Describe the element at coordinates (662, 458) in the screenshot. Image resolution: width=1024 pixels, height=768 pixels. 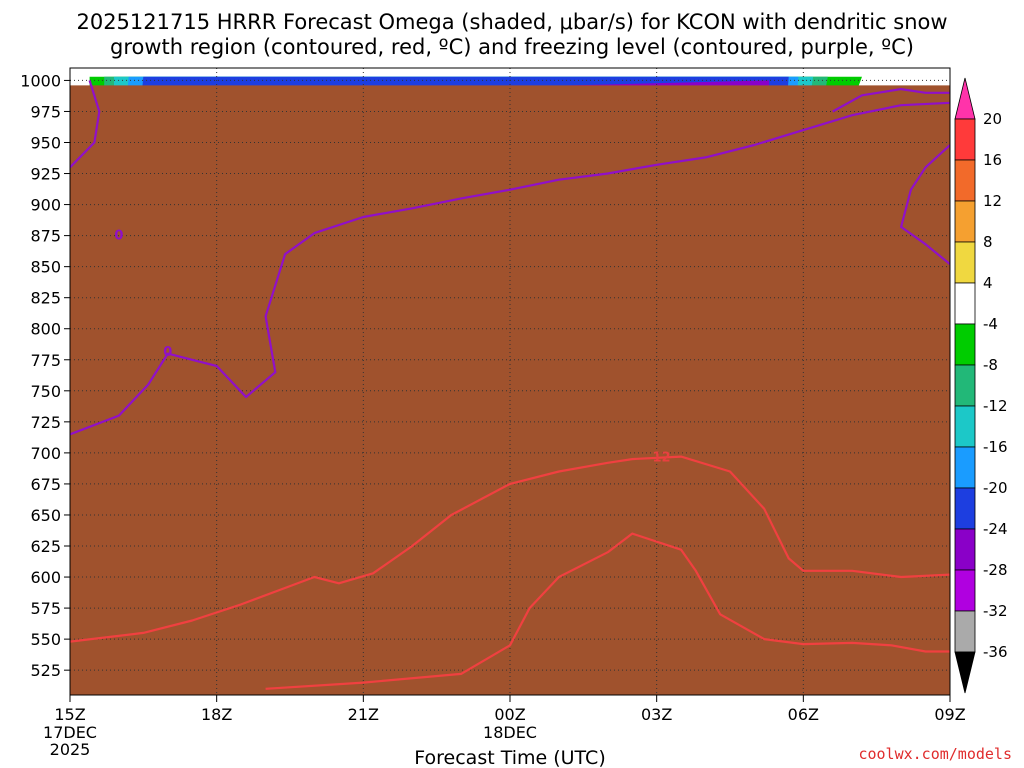
I see `contour-label-0: 12` at that location.